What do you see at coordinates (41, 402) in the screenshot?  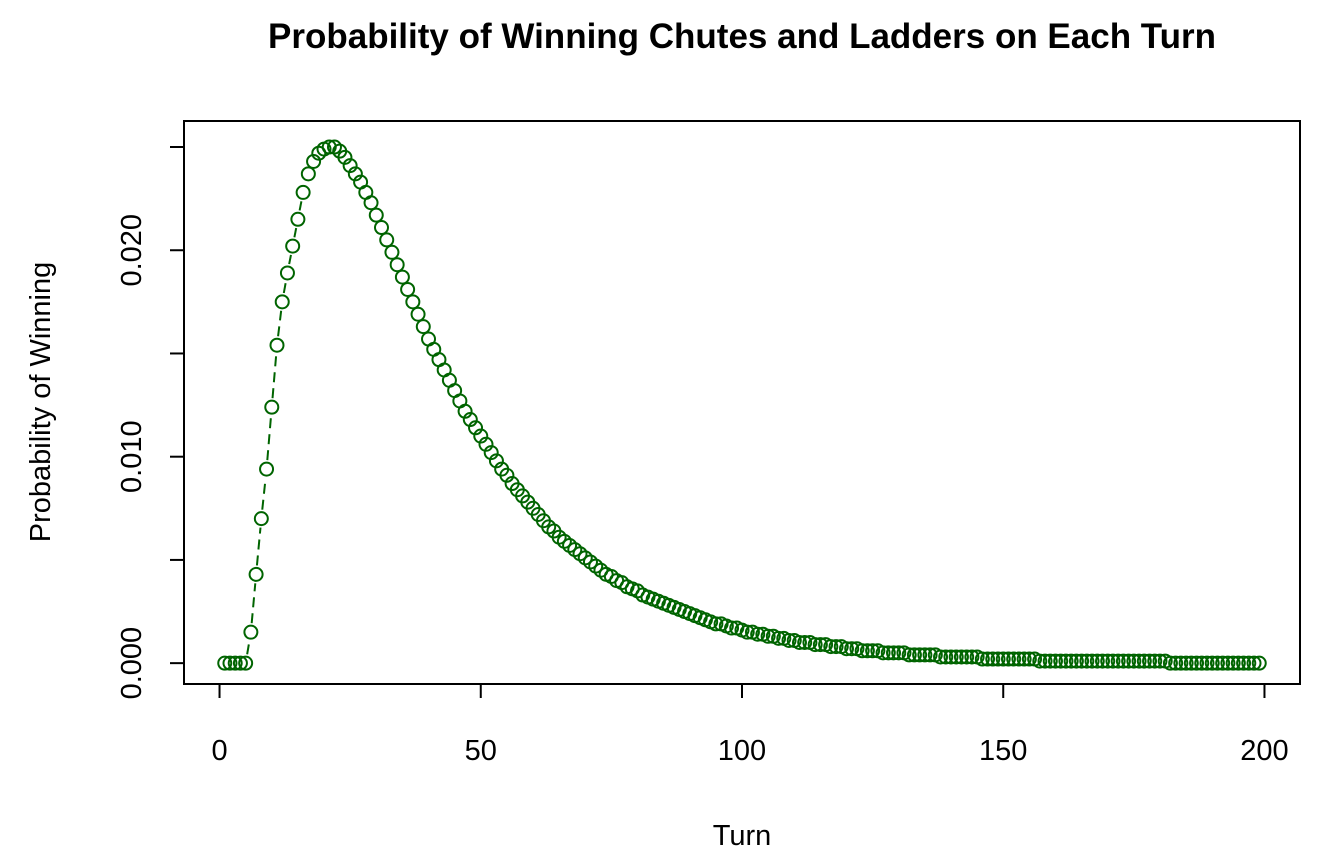 I see `y-axis-label: Probability of Winning` at bounding box center [41, 402].